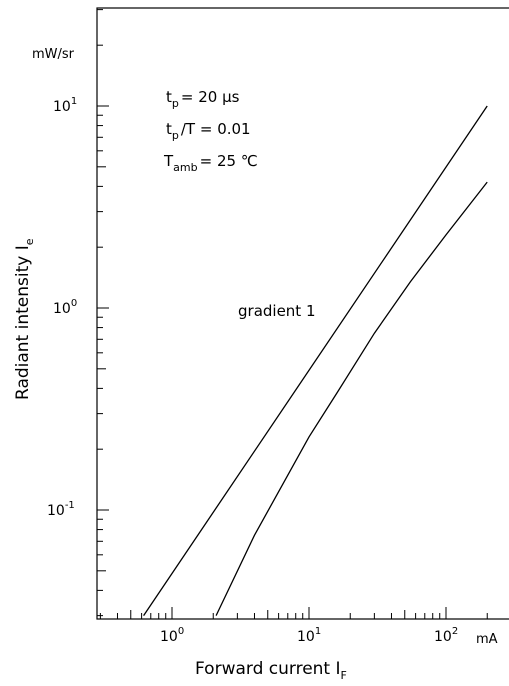 The width and height of the screenshot is (509, 686). I want to click on annotation-pulse-width: tp = 20 μs, so click(203, 99).